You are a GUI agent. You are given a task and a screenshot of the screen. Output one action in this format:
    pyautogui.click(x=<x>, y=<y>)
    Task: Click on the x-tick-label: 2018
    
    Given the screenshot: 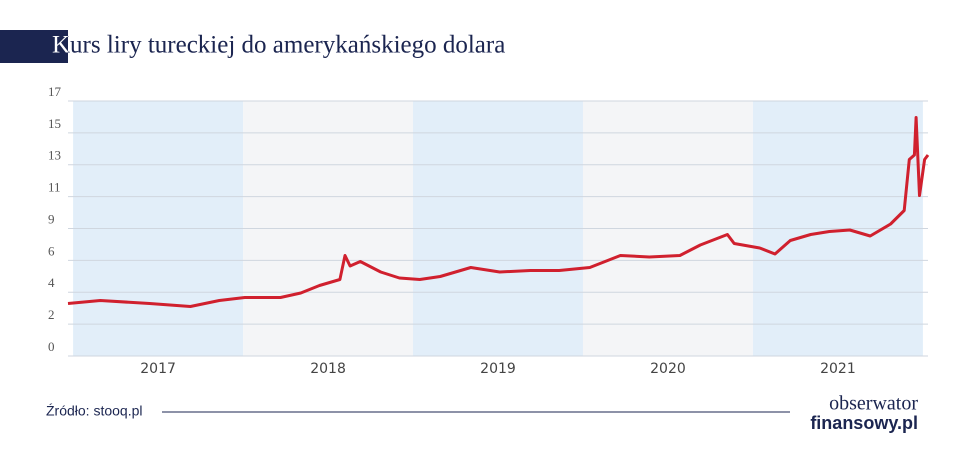 What is the action you would take?
    pyautogui.click(x=328, y=369)
    